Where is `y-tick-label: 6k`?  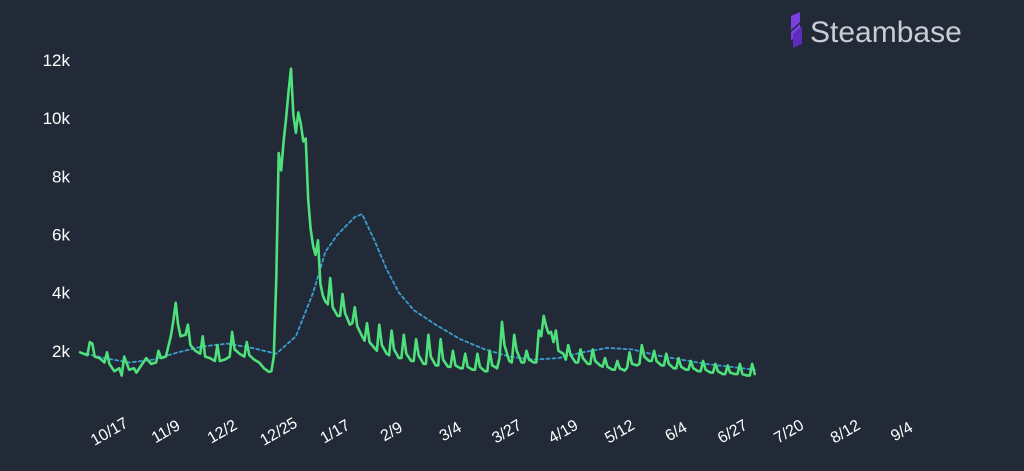
y-tick-label: 6k is located at coordinates (61, 235).